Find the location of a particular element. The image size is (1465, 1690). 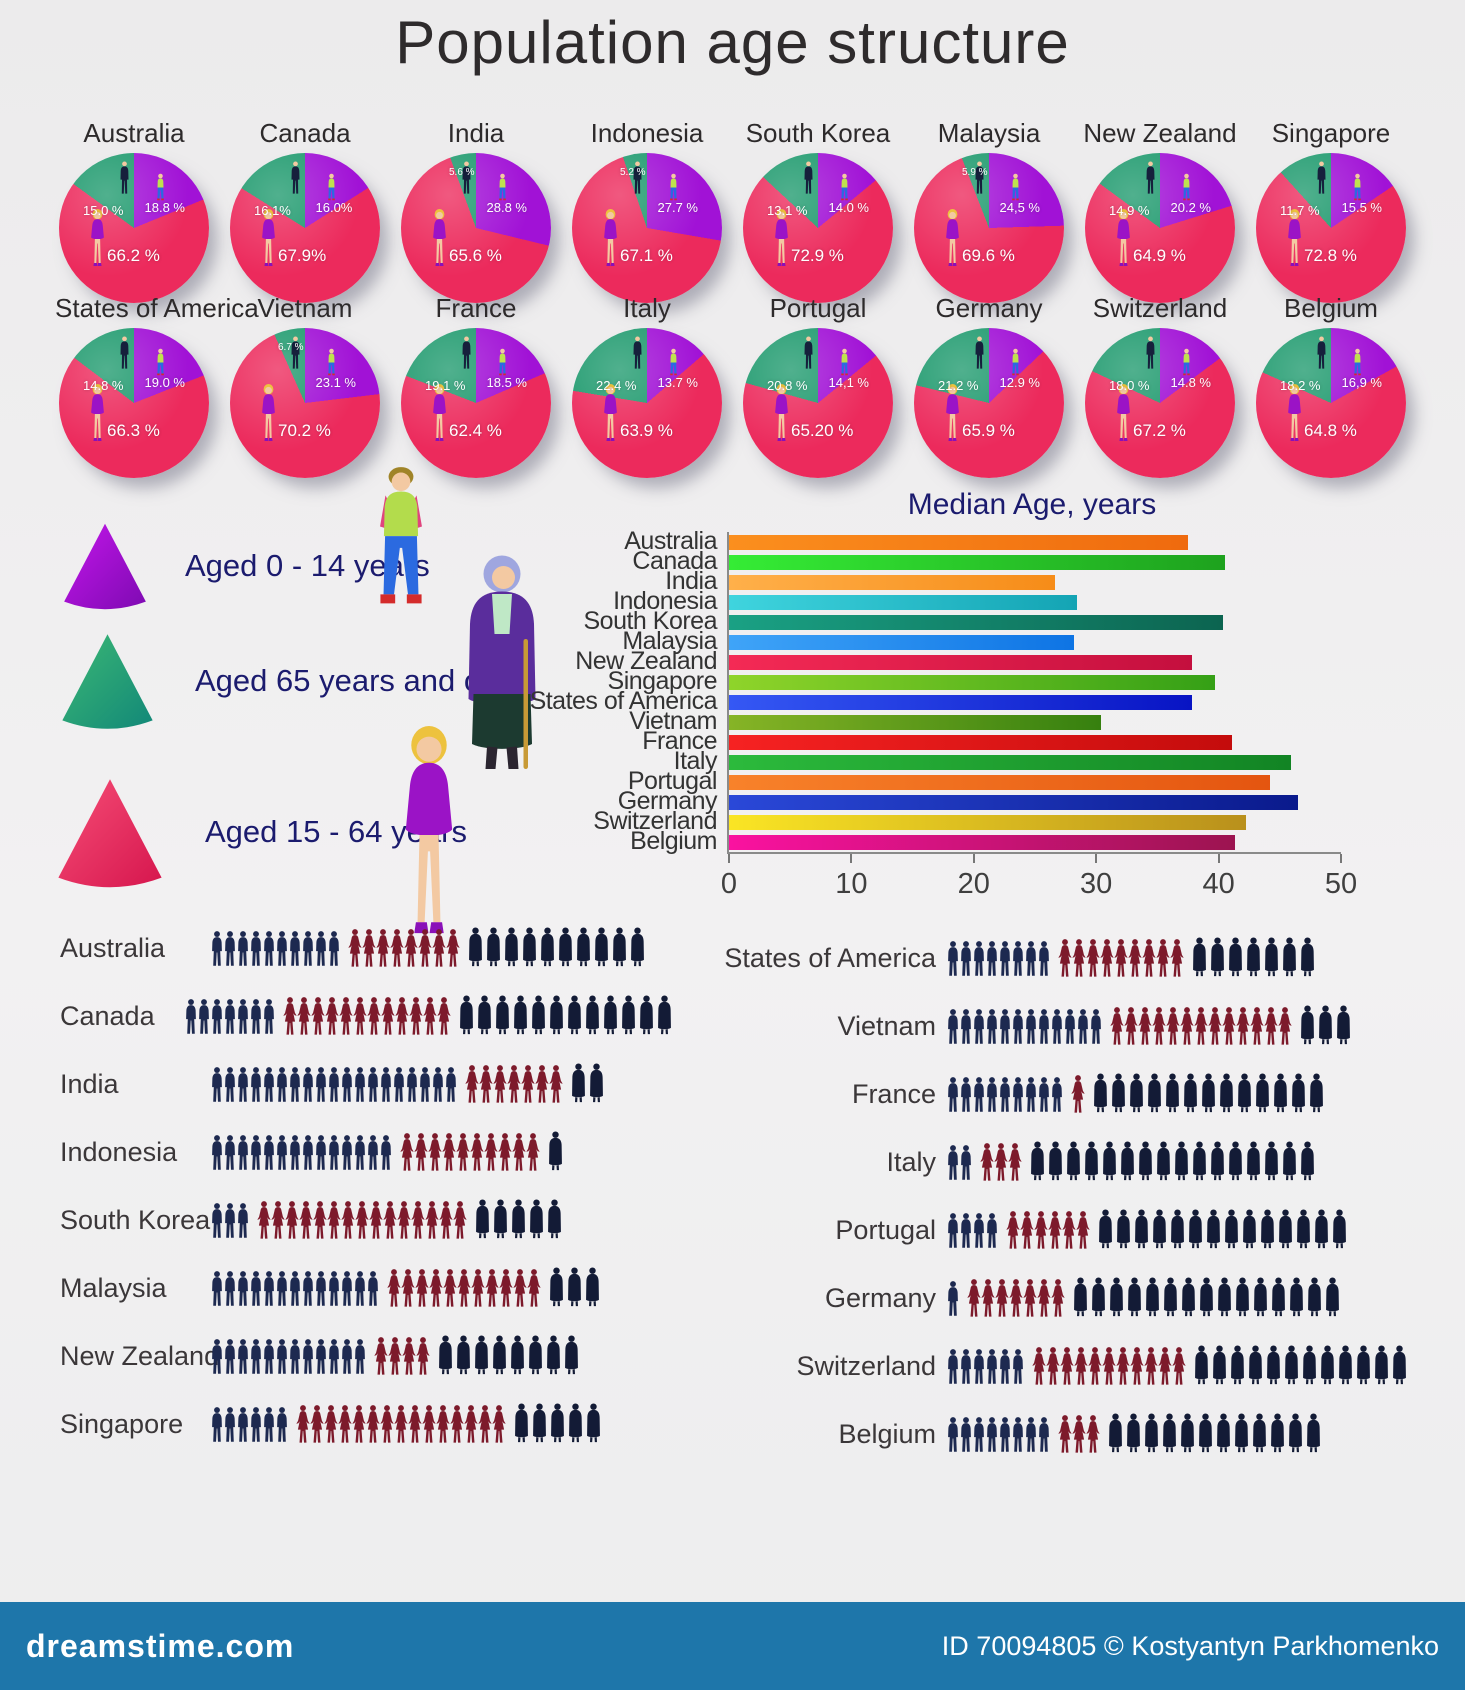

pictogram-country-label: Vietnam is located at coordinates (886, 1026).